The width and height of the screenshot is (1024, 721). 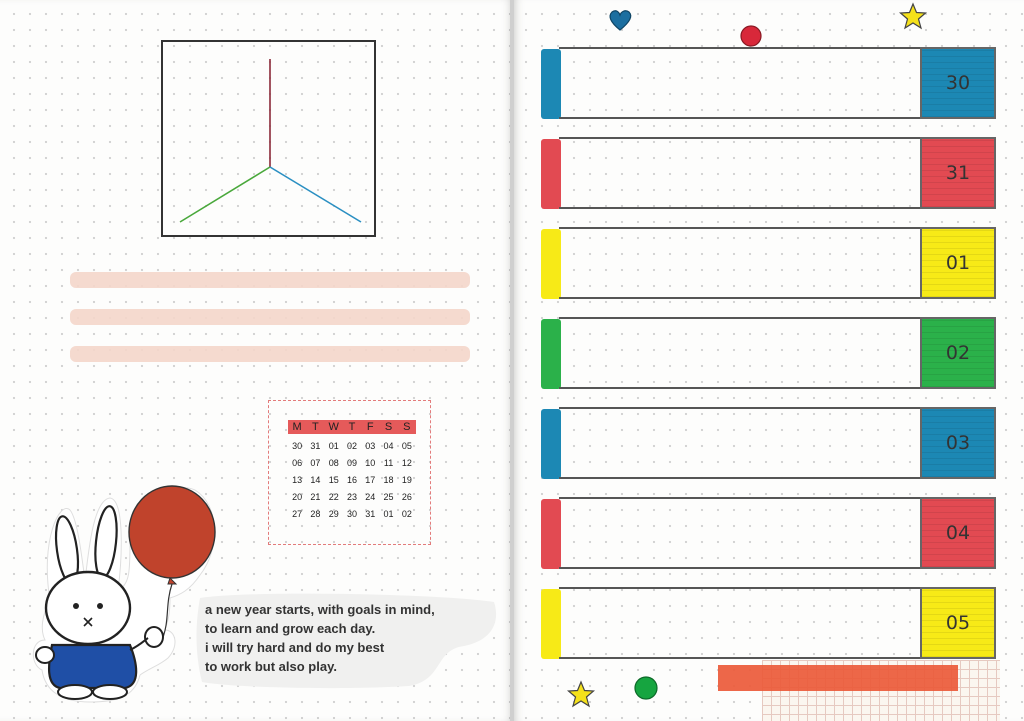 What do you see at coordinates (388, 497) in the screenshot?
I see `calendar-date: 25` at bounding box center [388, 497].